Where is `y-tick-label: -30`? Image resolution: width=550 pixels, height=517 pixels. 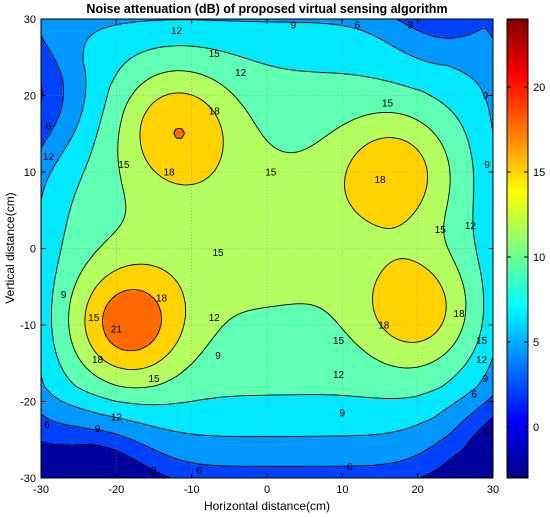 y-tick-label: -30 is located at coordinates (28, 479).